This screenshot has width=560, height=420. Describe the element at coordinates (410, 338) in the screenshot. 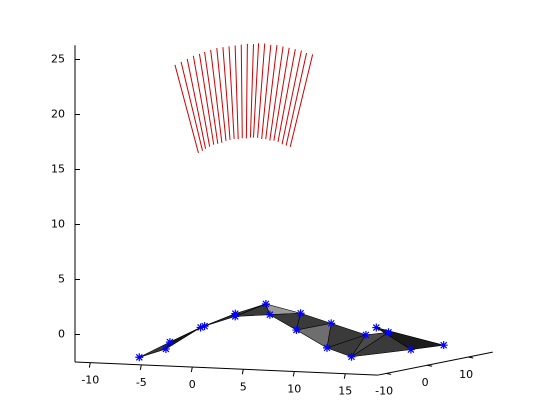

I see `surface-facet` at that location.